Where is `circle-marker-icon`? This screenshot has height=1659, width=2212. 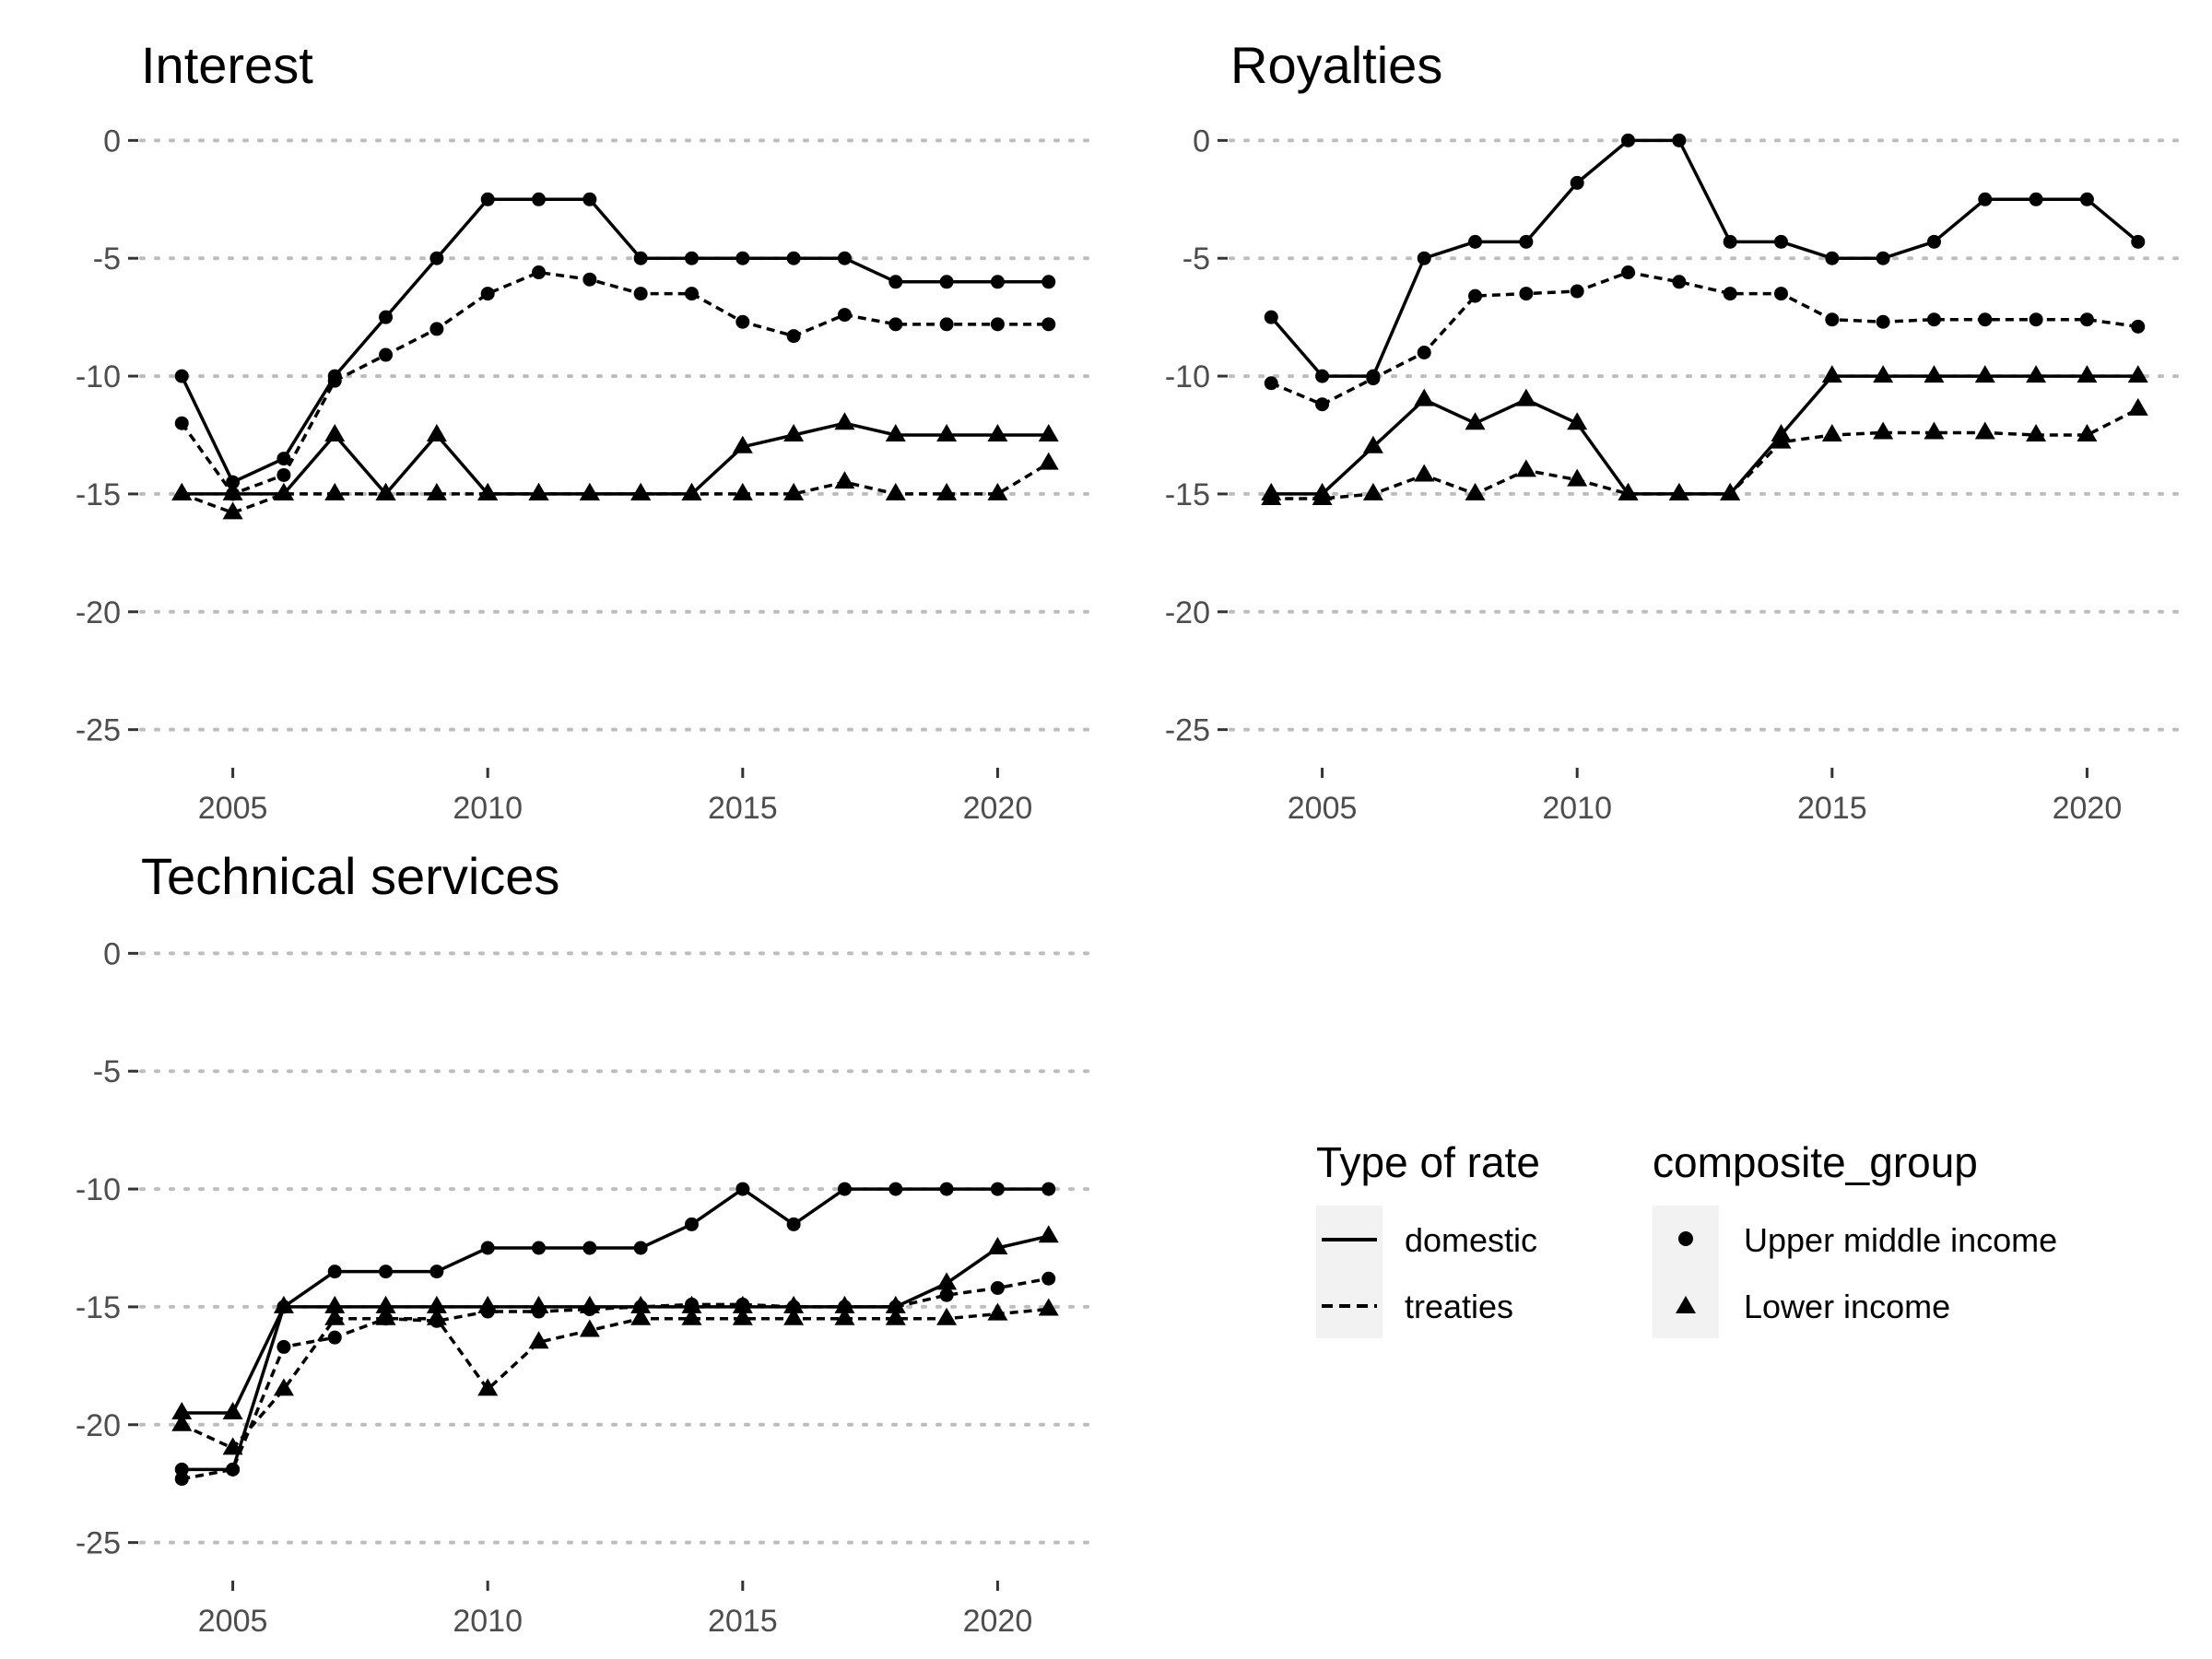
circle-marker-icon is located at coordinates (1685, 1238).